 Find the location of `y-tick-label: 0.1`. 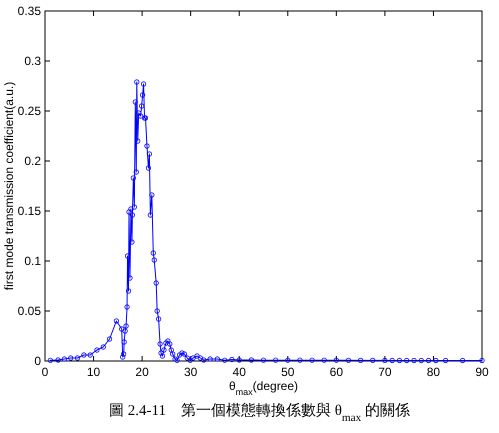

y-tick-label: 0.1 is located at coordinates (33, 261).